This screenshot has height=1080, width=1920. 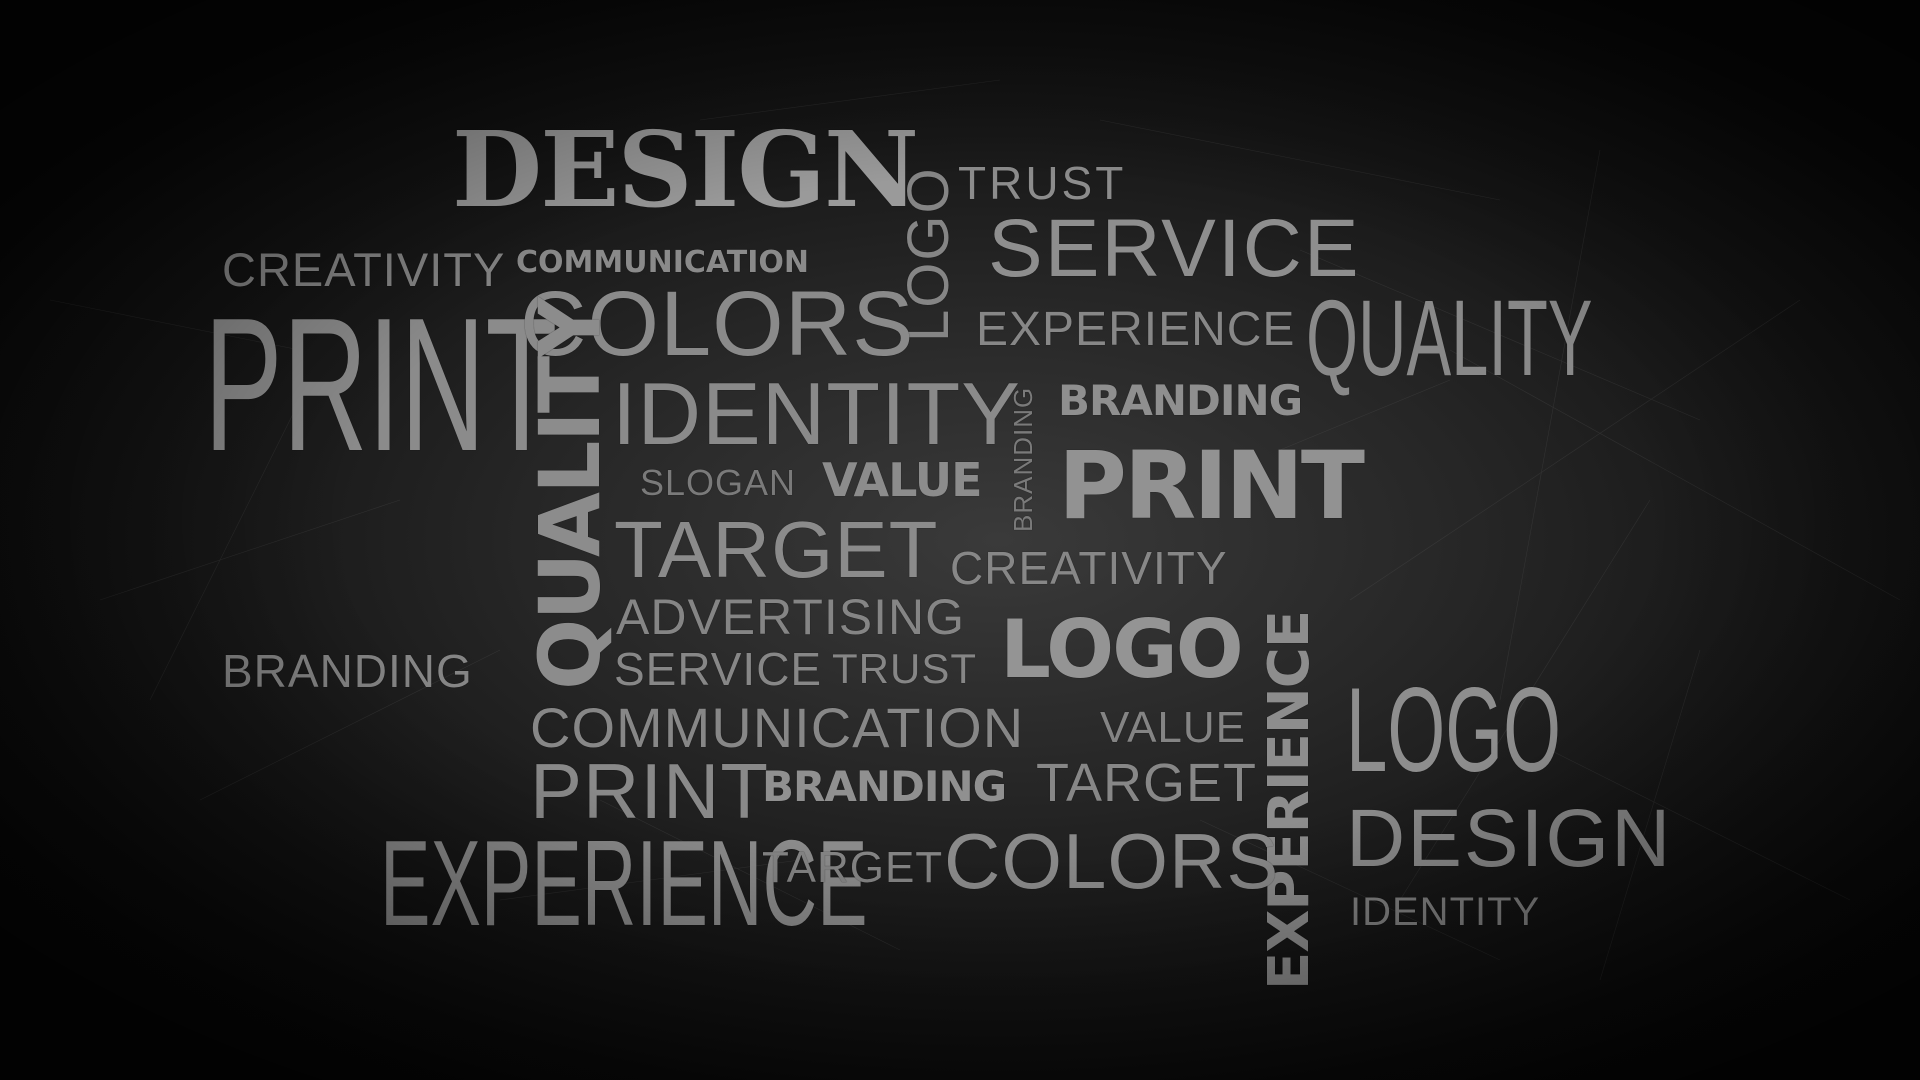 I want to click on word-target-small: TARGET, so click(x=853, y=867).